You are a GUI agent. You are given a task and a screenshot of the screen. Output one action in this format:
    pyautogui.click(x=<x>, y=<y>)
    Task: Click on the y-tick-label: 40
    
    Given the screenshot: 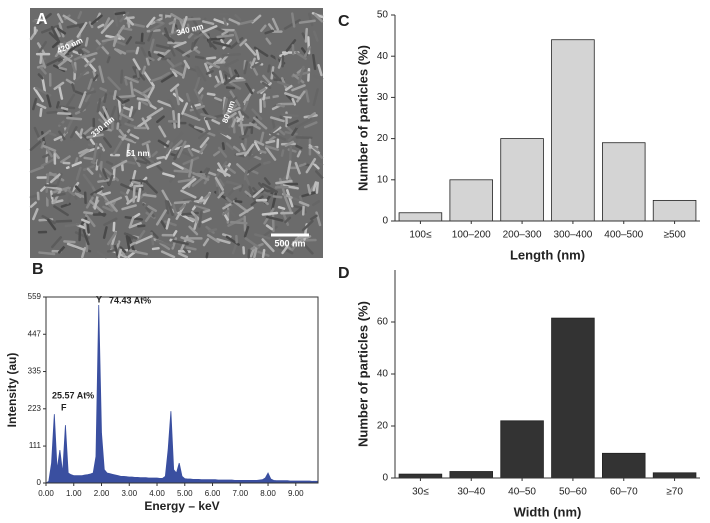 What is the action you would take?
    pyautogui.click(x=383, y=374)
    